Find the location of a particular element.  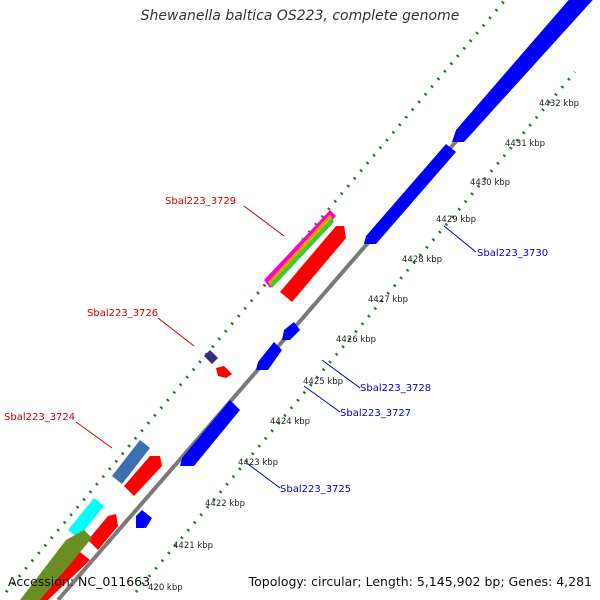

purple-feature is located at coordinates (211, 357).